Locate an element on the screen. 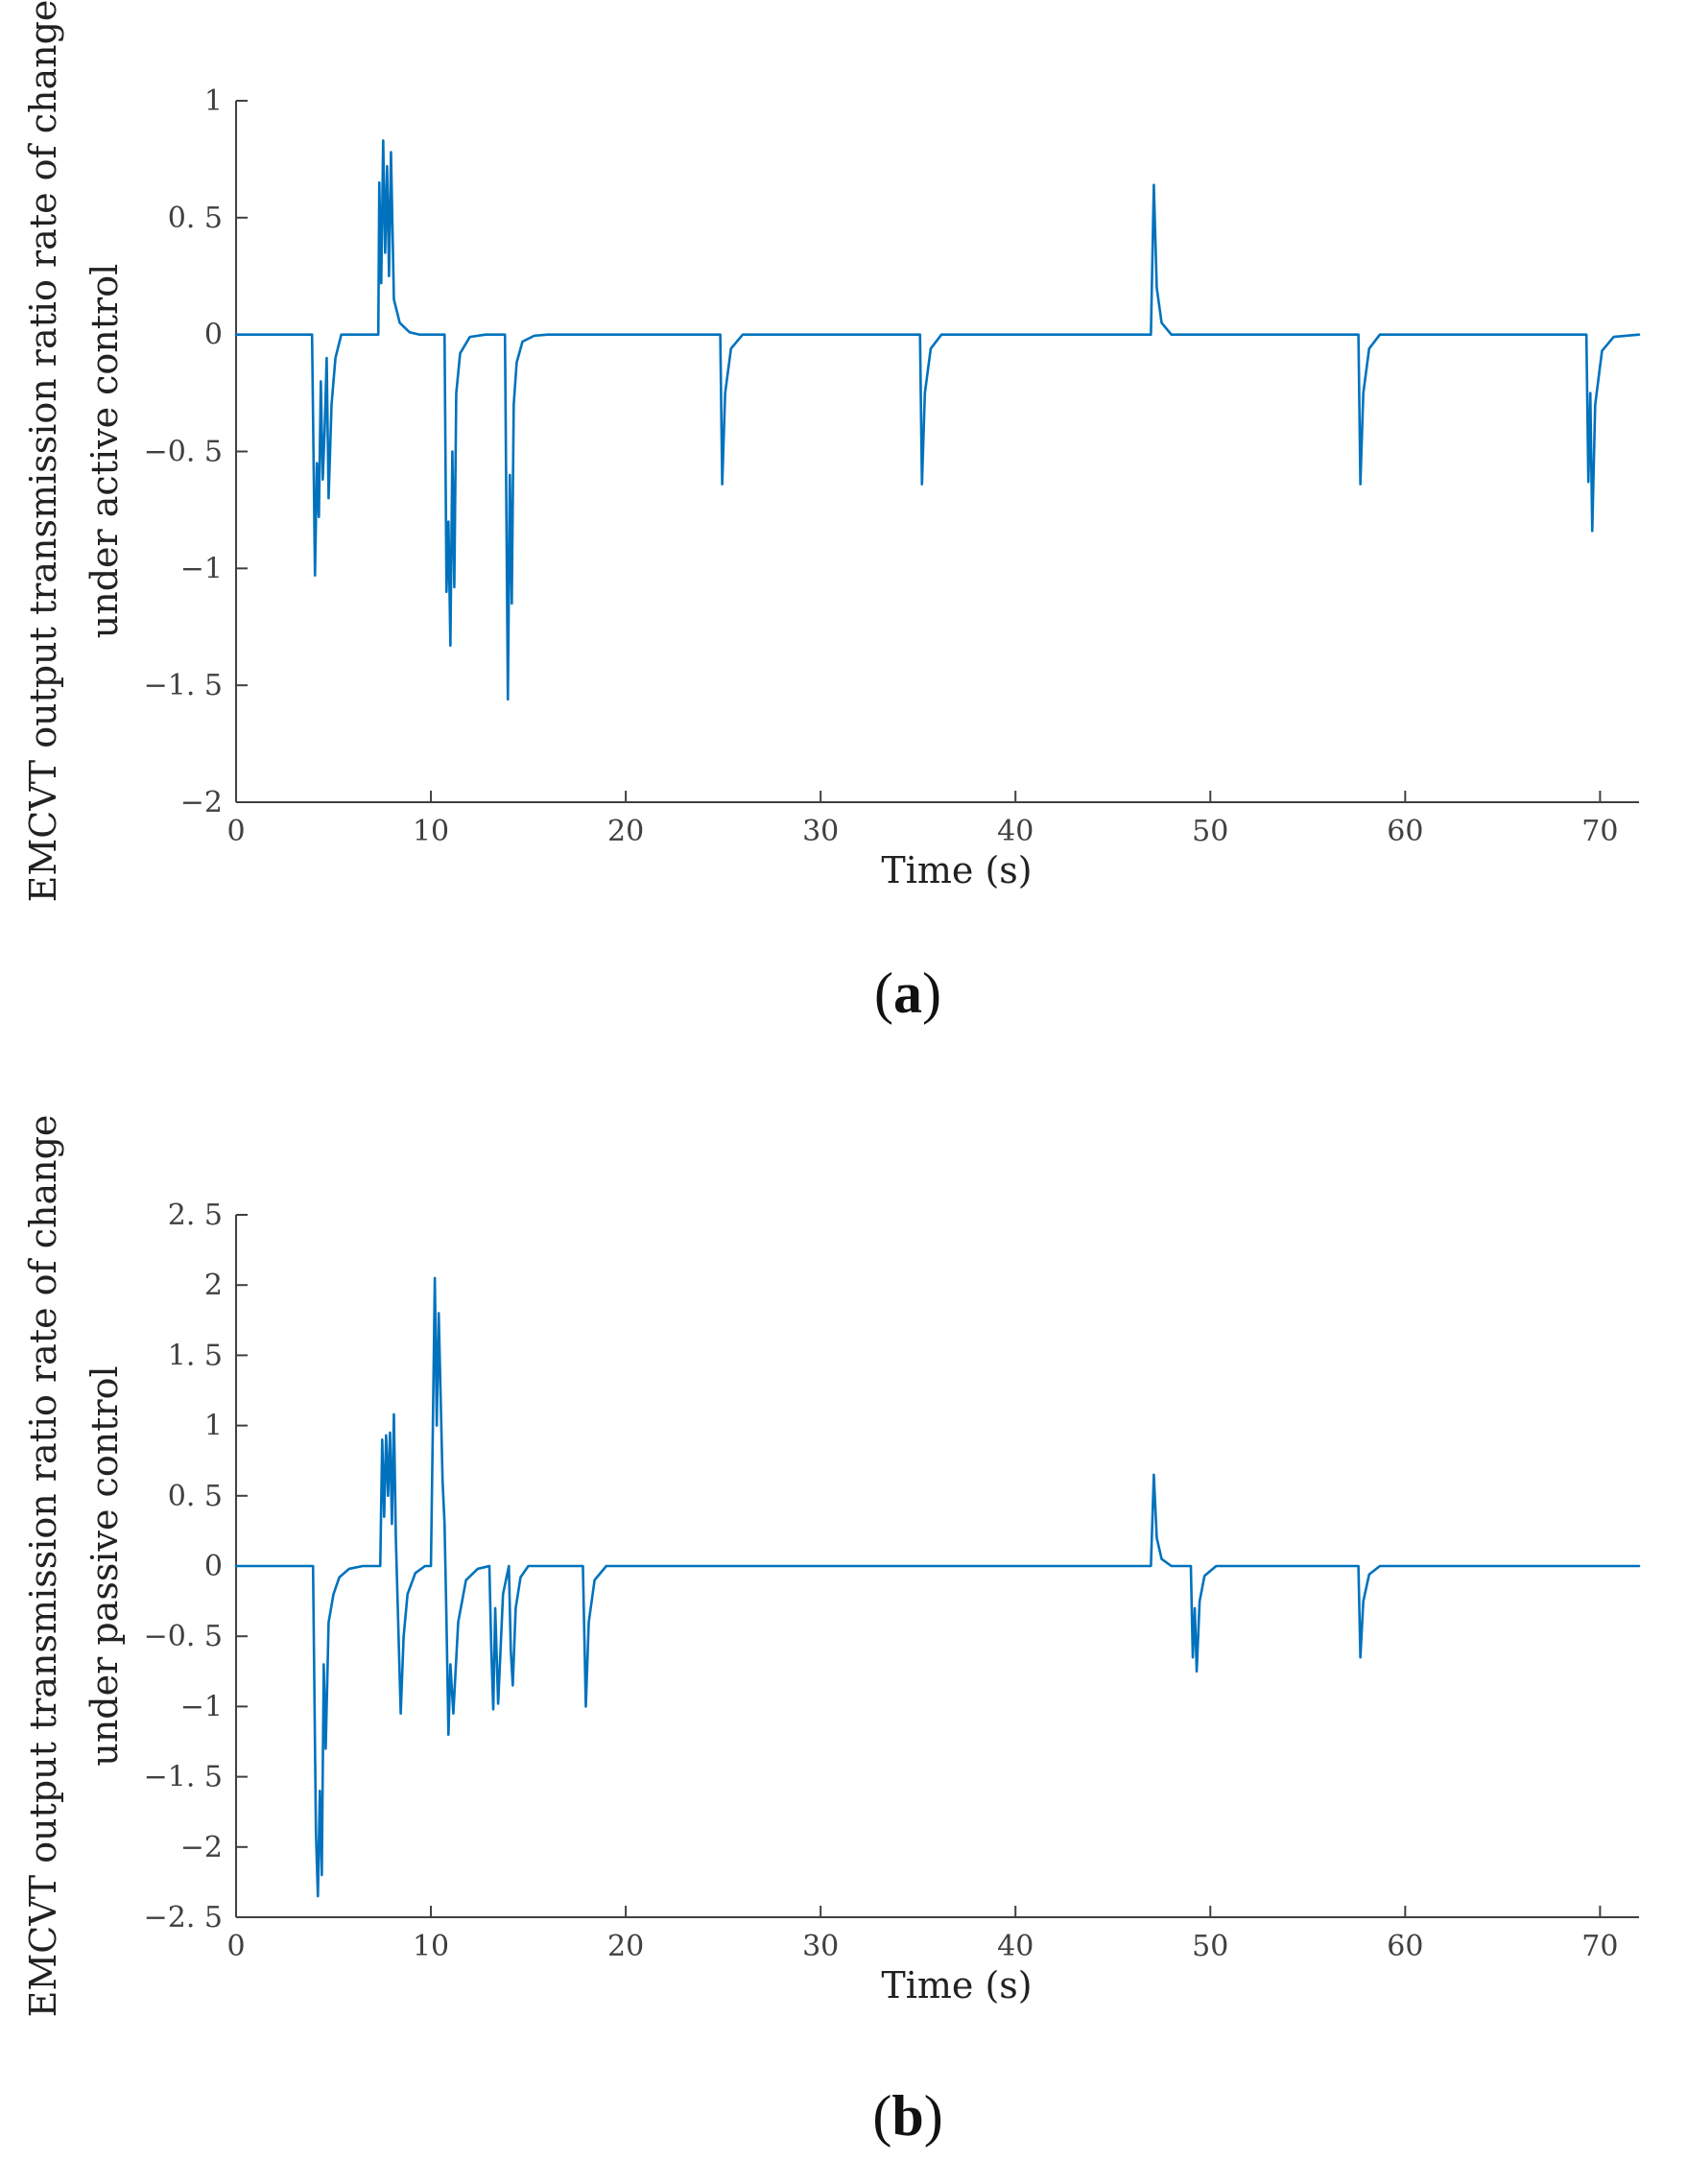 This screenshot has width=1687, height=2184. panel-label: (a) is located at coordinates (908, 993).